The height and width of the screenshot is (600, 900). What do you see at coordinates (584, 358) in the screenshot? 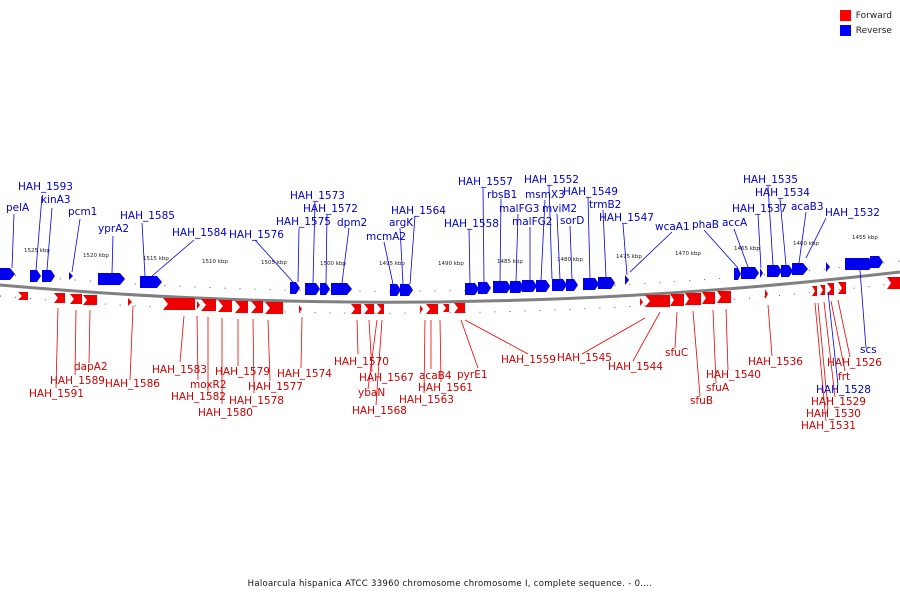
I see `gene-label: HAH_1545` at bounding box center [584, 358].